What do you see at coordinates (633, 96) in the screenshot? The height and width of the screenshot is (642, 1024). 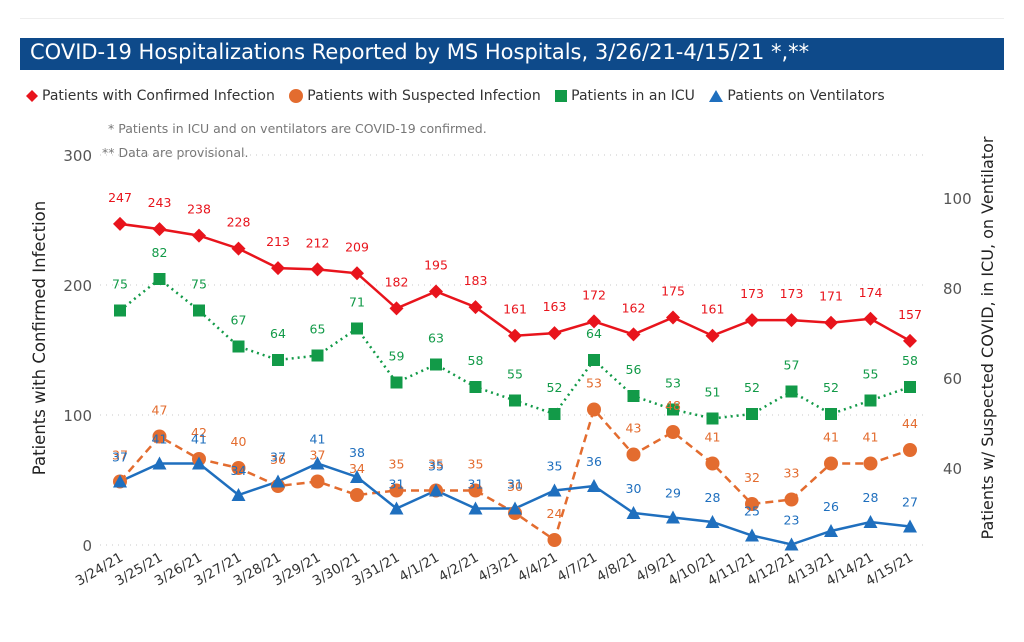 I see `legend-label-icu: Patients in an ICU` at bounding box center [633, 96].